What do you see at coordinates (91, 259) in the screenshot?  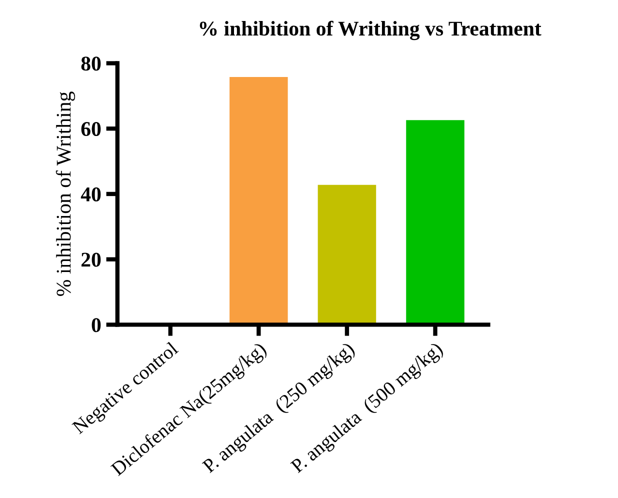 I see `y-tick-label: 20` at bounding box center [91, 259].